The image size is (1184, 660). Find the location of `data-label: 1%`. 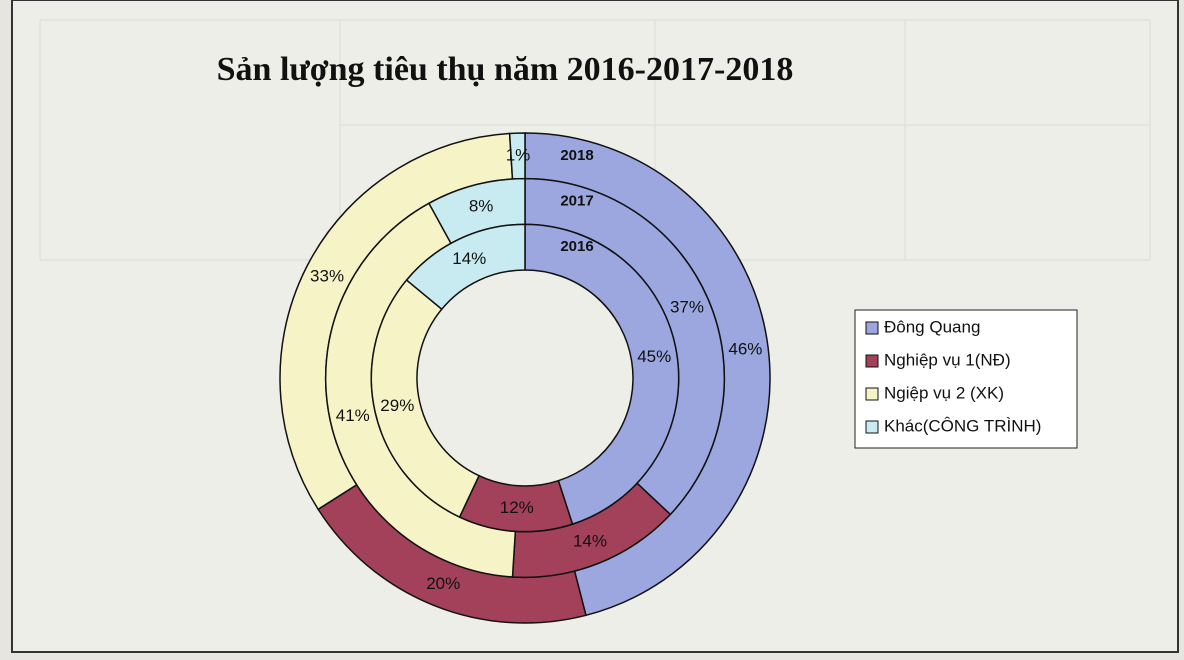

data-label: 1% is located at coordinates (518, 154).